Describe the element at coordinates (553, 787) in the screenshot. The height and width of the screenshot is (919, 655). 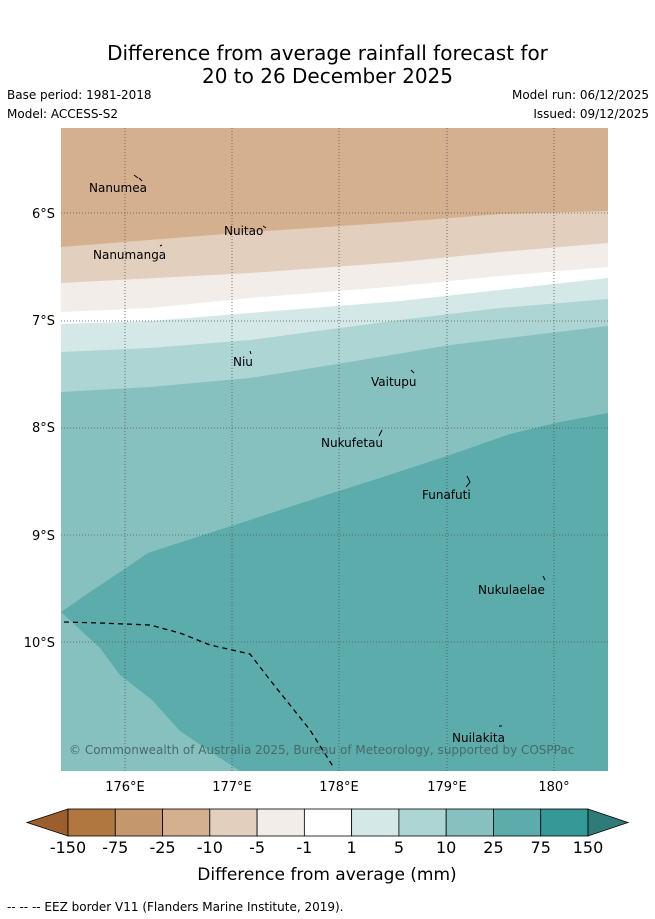
I see `lon-tick-180: 180°` at that location.